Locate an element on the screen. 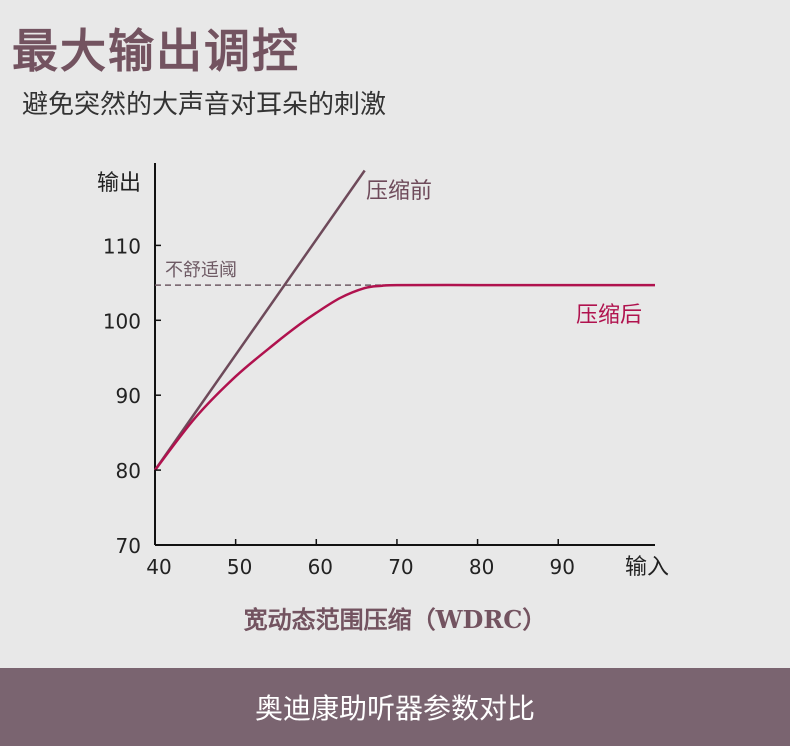  y-tick-label: 80 is located at coordinates (128, 471).